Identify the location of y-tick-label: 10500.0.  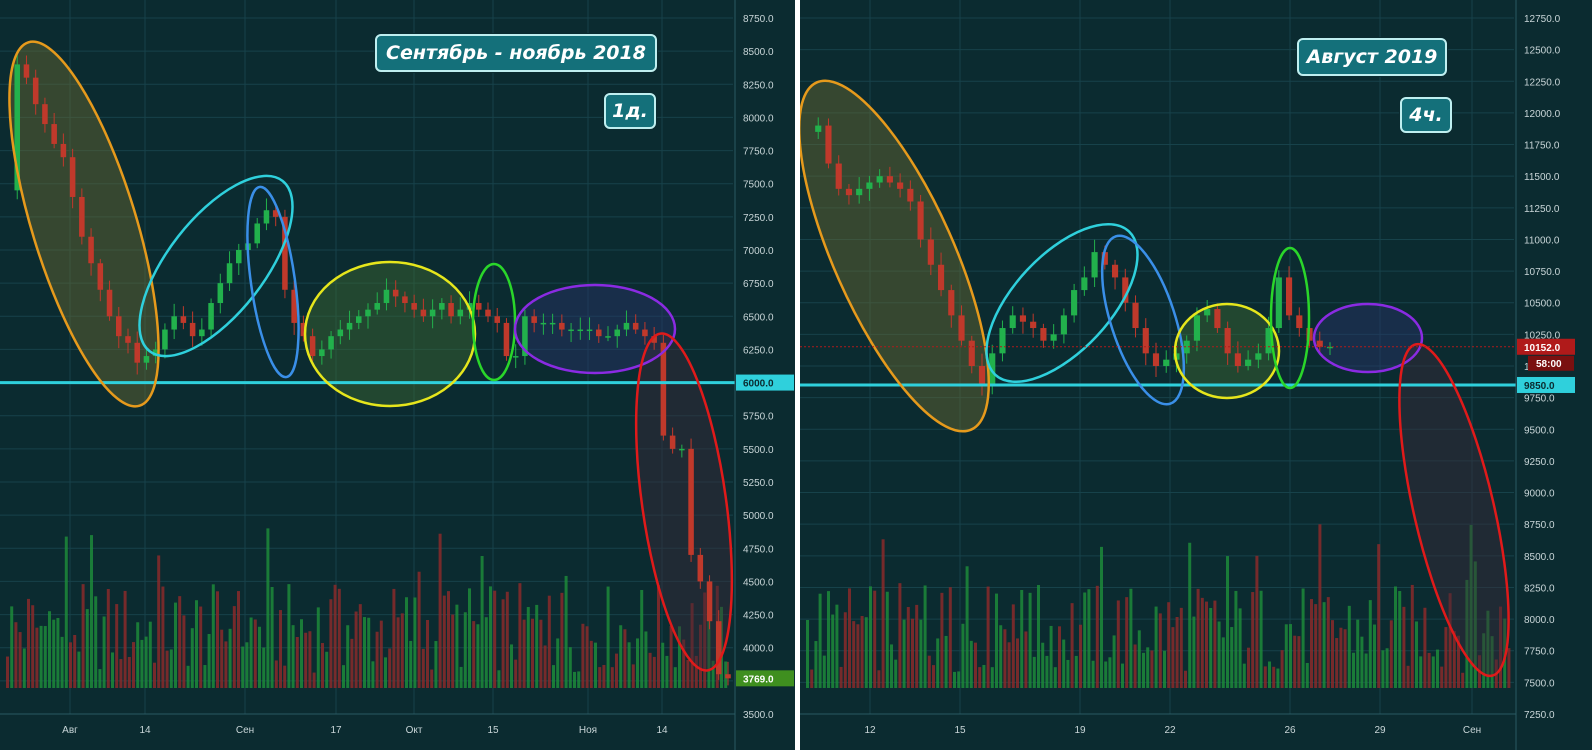
(1542, 304).